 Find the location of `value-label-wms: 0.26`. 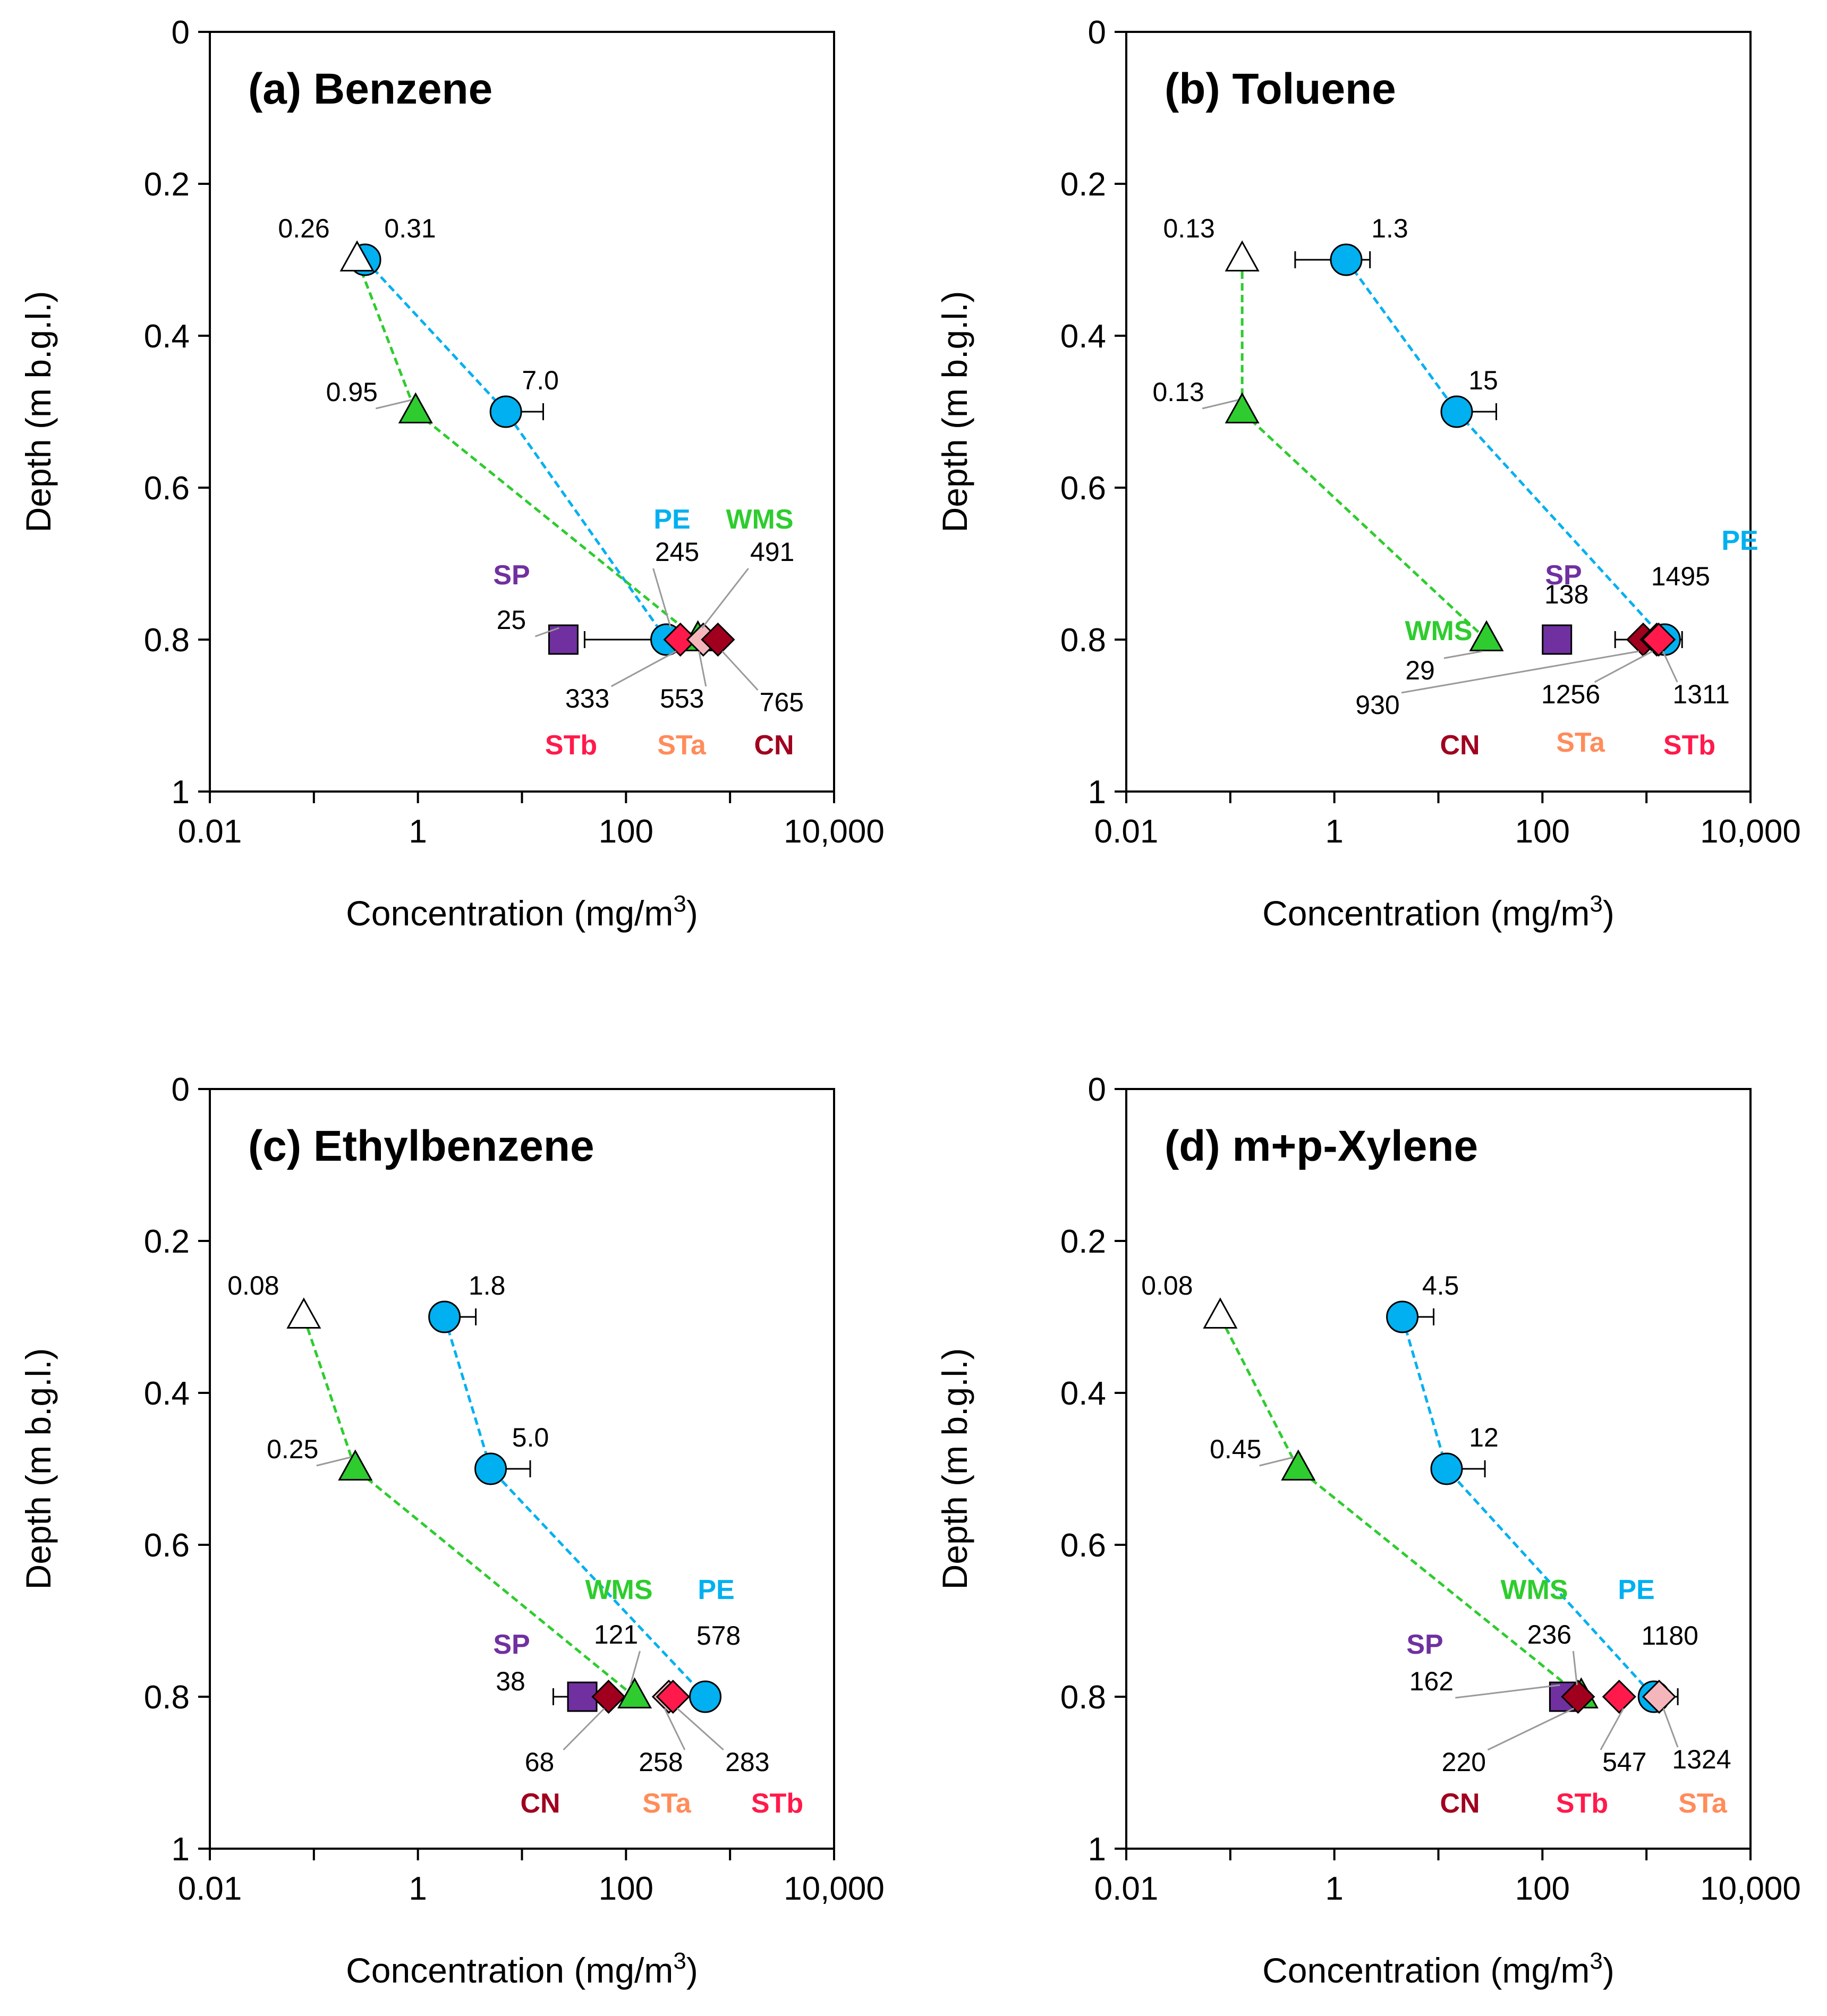

value-label-wms: 0.26 is located at coordinates (303, 229).